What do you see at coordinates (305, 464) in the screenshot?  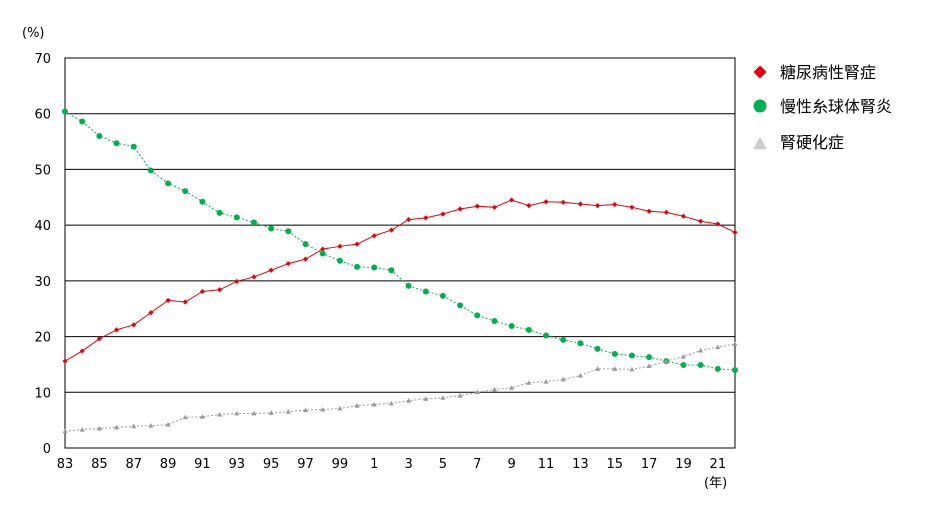 I see `x-tick-label: 97` at bounding box center [305, 464].